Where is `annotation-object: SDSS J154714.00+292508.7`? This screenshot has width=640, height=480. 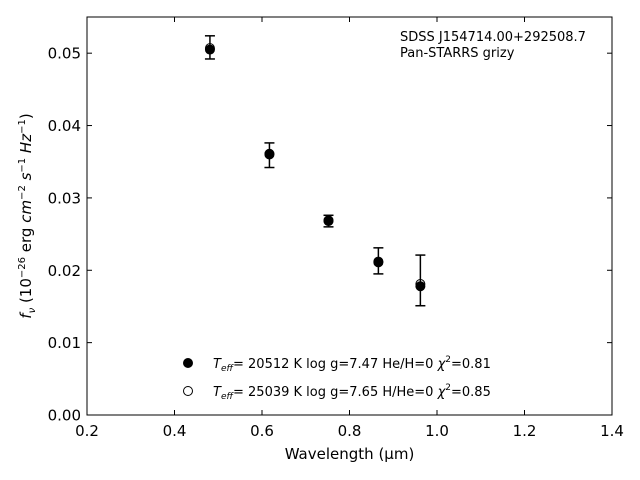 annotation-object: SDSS J154714.00+292508.7 is located at coordinates (493, 37).